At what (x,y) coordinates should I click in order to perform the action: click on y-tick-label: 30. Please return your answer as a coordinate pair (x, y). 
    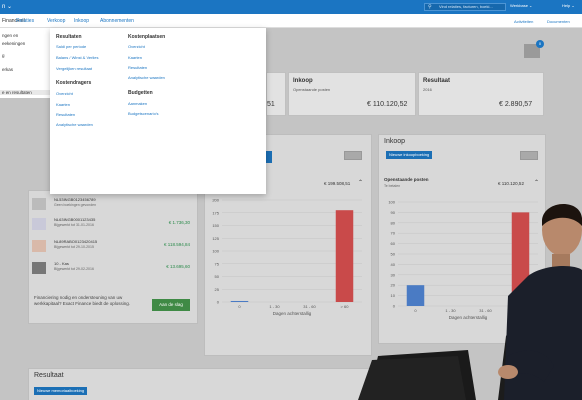
    Looking at the image, I should click on (393, 274).